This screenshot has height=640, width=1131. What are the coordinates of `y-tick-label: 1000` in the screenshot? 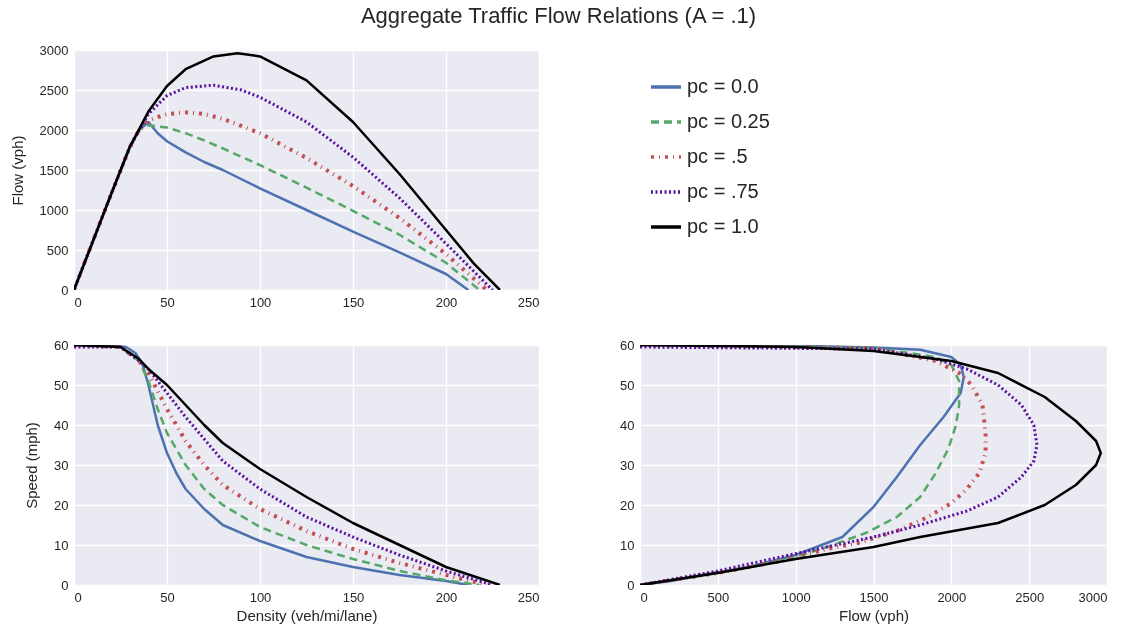 It's located at (54, 210).